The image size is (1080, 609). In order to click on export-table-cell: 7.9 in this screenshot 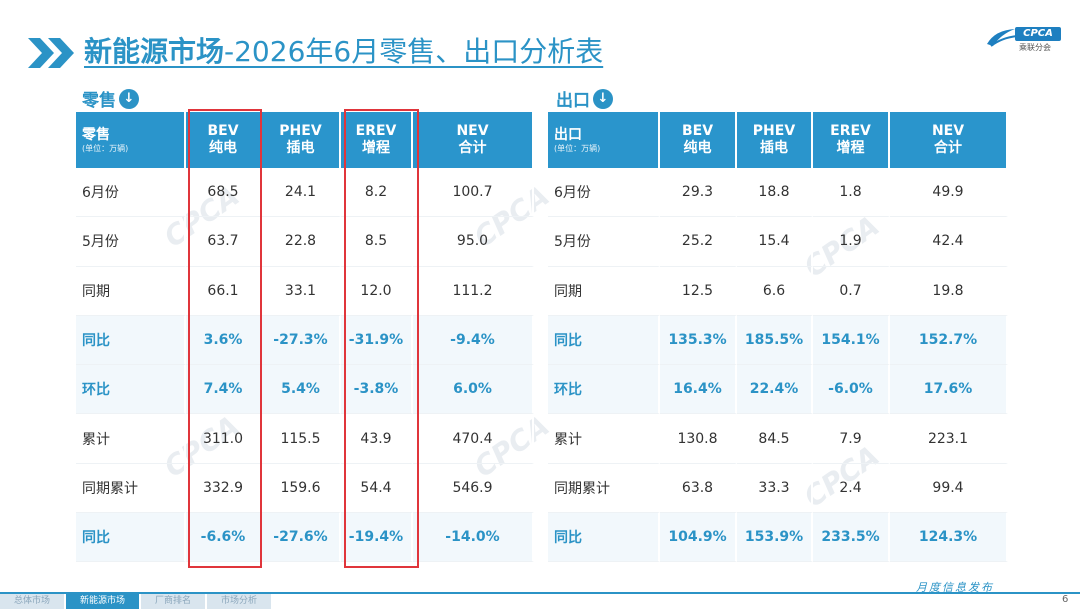, I will do `click(851, 439)`.